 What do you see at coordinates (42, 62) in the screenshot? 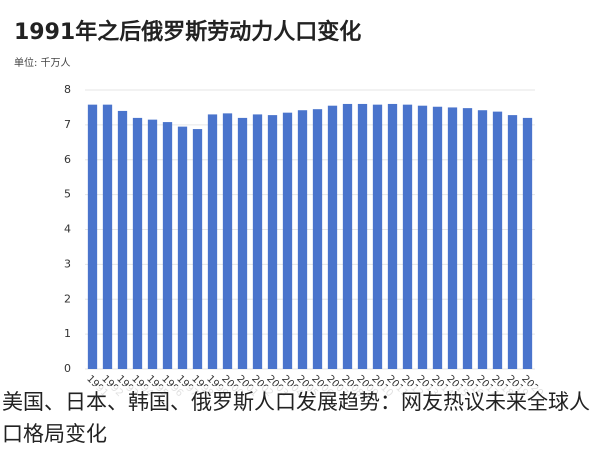
I see `chart-subtitle: 单位: 千万人` at bounding box center [42, 62].